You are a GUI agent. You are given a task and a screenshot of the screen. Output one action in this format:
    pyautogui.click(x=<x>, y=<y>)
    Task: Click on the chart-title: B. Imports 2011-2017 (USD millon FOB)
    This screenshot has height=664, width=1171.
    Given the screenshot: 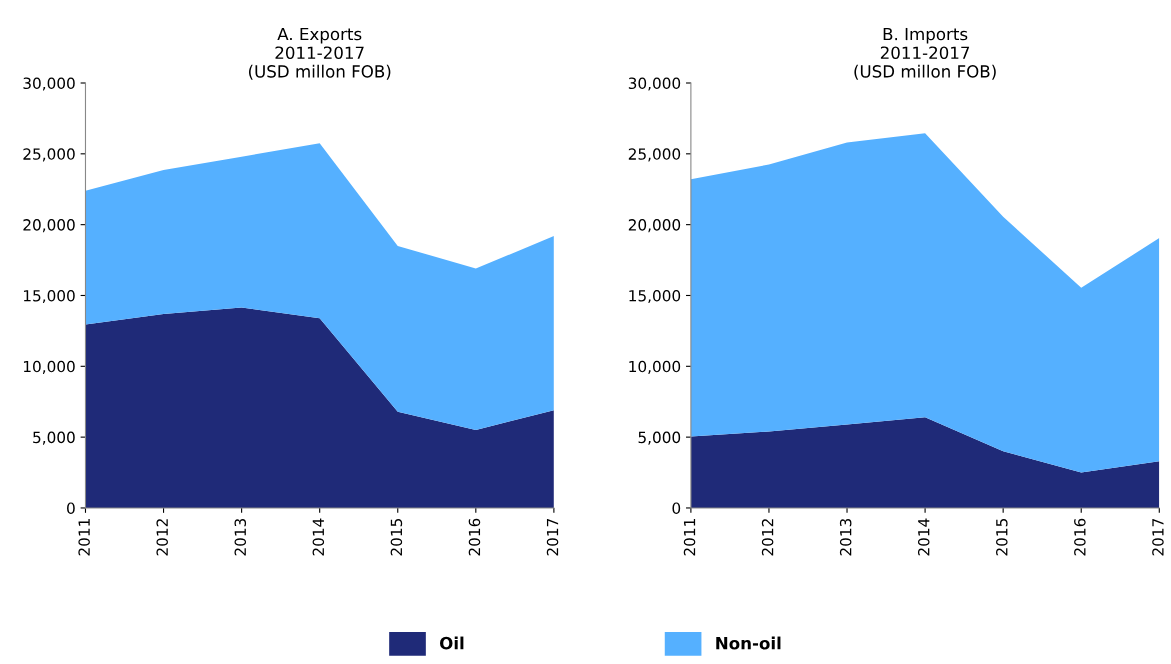 What is the action you would take?
    pyautogui.click(x=925, y=53)
    